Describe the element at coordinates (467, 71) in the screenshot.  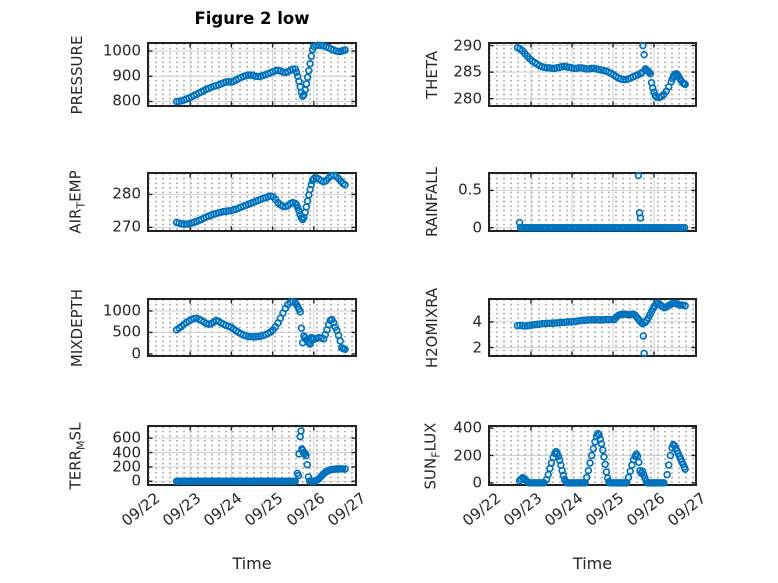
I see `y-tick-label: 285` at that location.